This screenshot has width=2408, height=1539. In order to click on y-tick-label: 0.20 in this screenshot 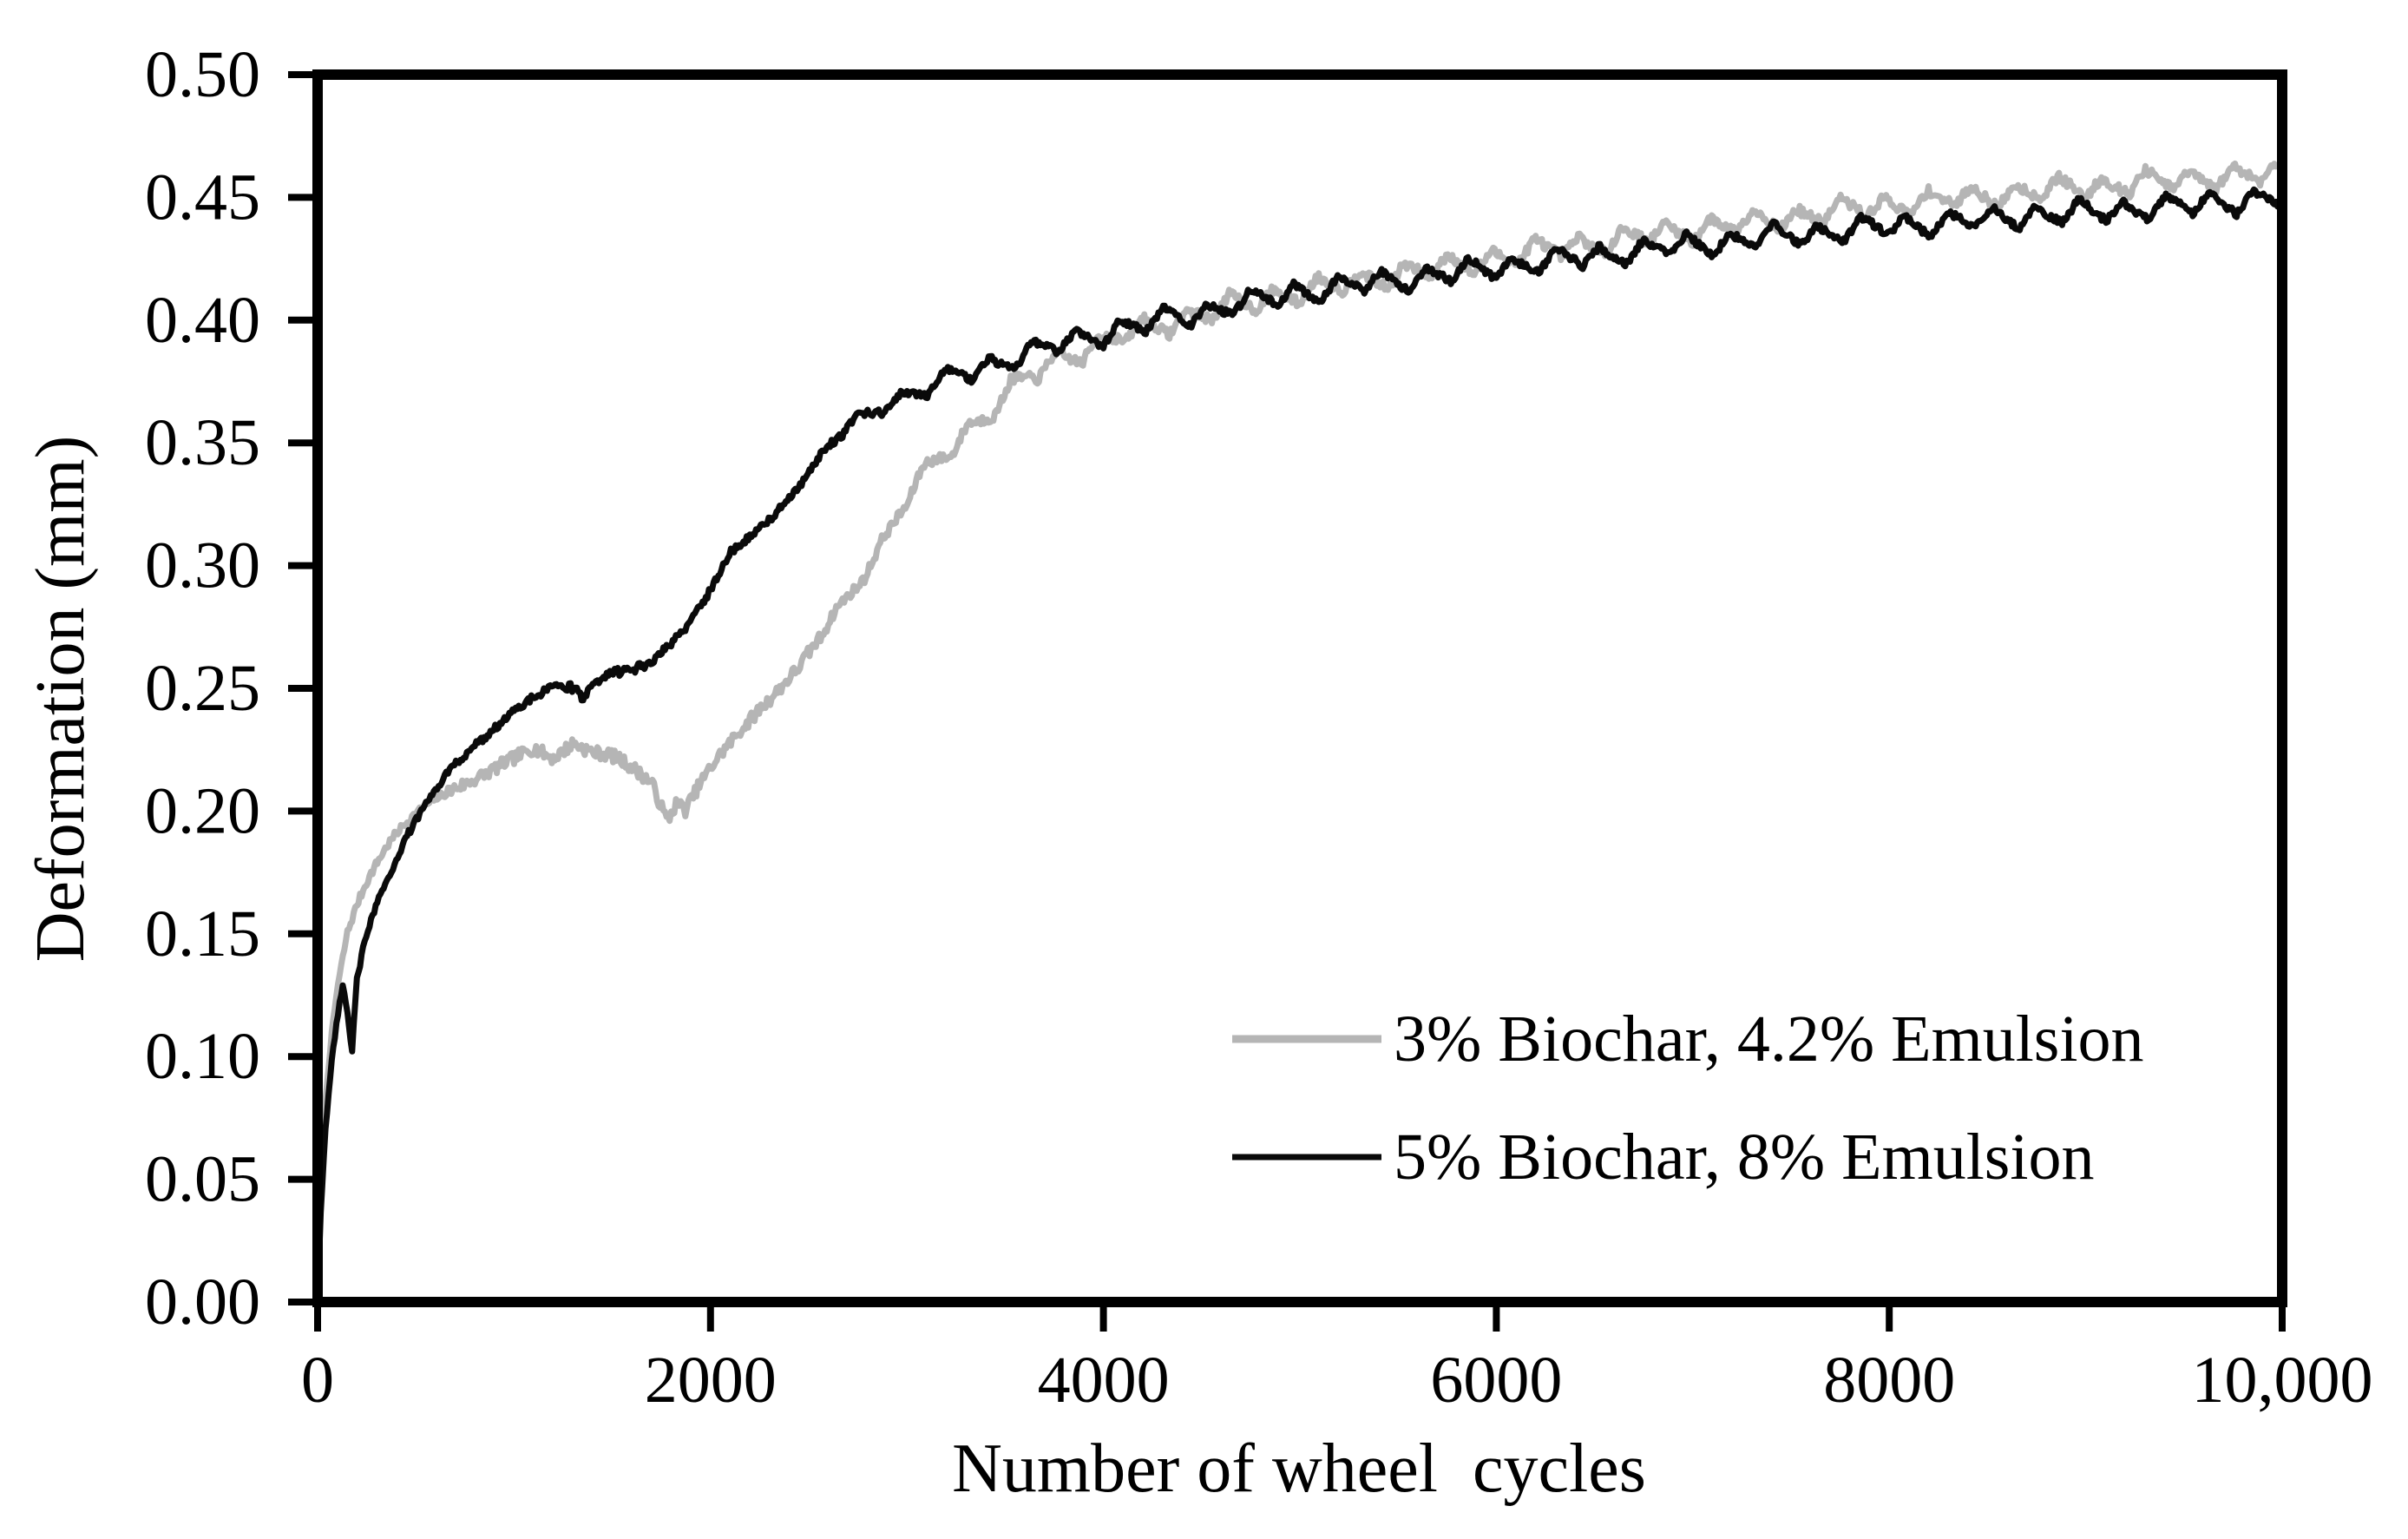, I will do `click(202, 811)`.